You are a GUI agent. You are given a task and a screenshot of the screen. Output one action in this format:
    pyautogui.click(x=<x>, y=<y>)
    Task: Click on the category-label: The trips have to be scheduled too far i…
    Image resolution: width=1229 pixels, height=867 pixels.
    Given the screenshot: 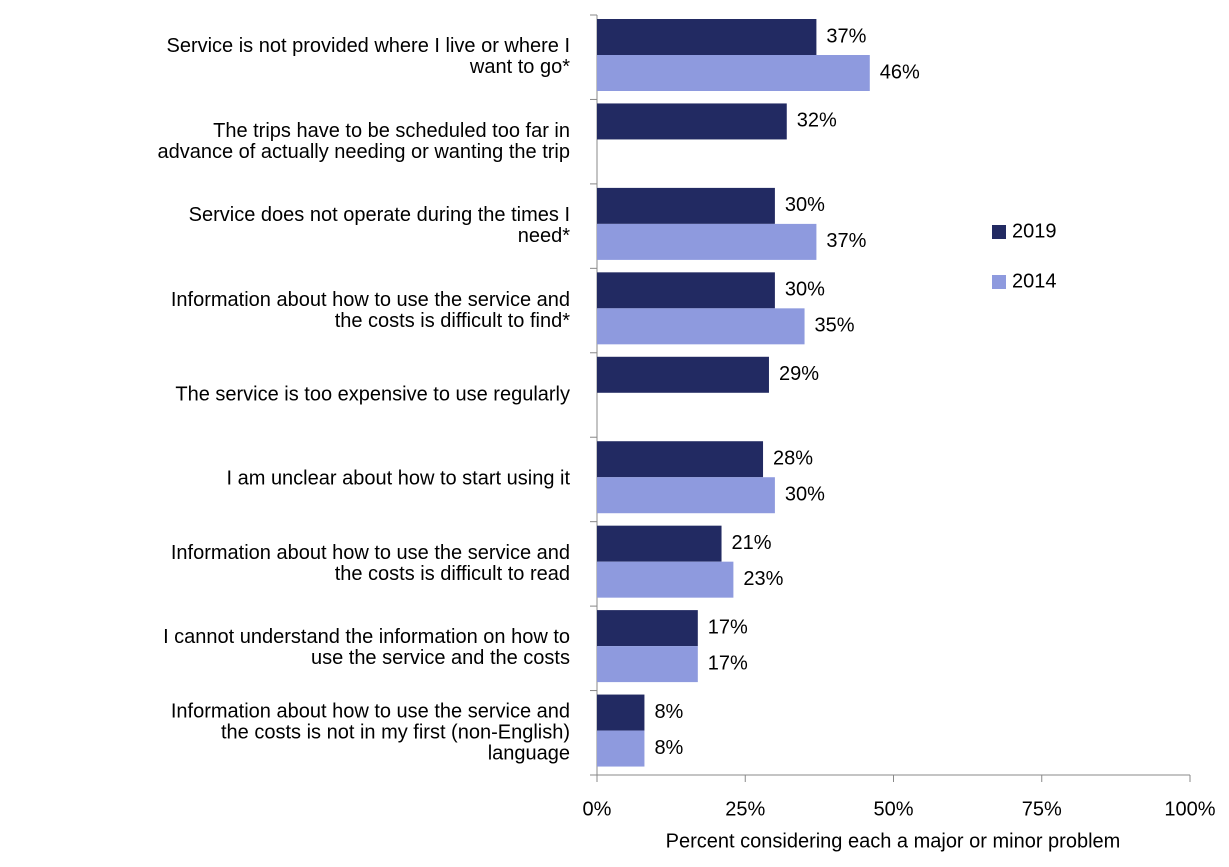 What is the action you would take?
    pyautogui.click(x=364, y=141)
    